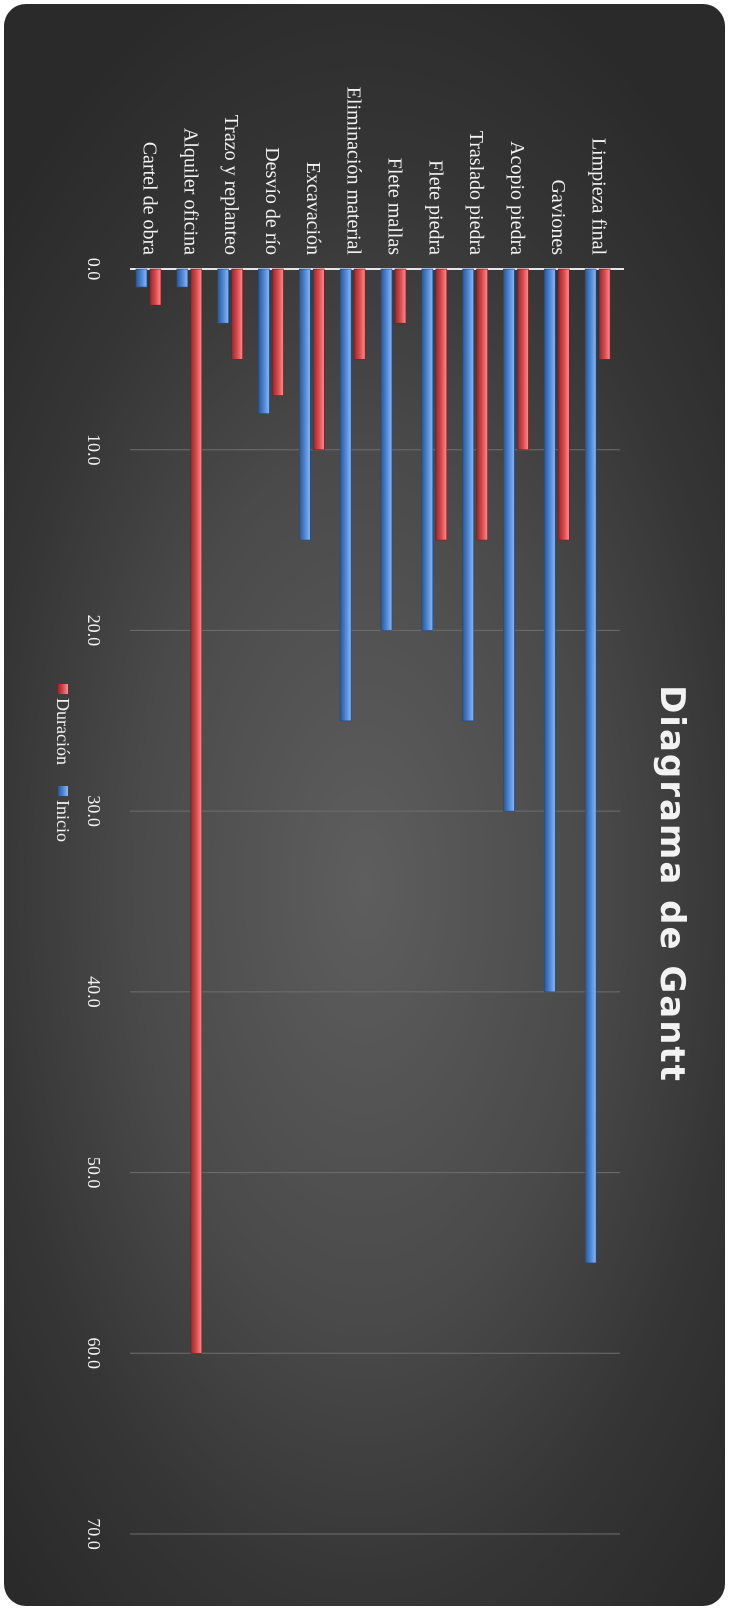 The width and height of the screenshot is (729, 1610). What do you see at coordinates (313, 208) in the screenshot?
I see `category-label: Excavación` at bounding box center [313, 208].